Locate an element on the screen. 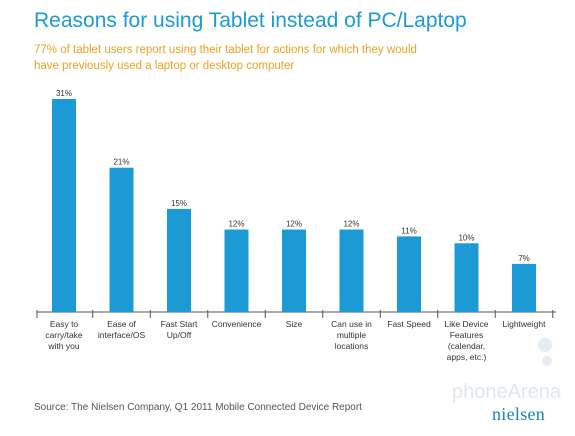 Image resolution: width=575 pixels, height=436 pixels. category-label: interface/OS is located at coordinates (122, 335).